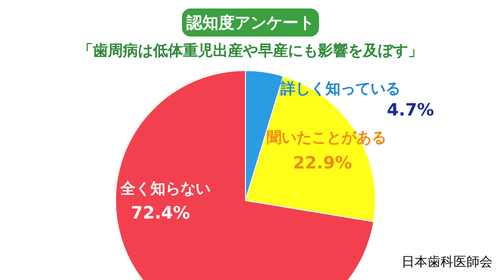  I want to click on chart-title: 認知度アンケート, so click(250, 22).